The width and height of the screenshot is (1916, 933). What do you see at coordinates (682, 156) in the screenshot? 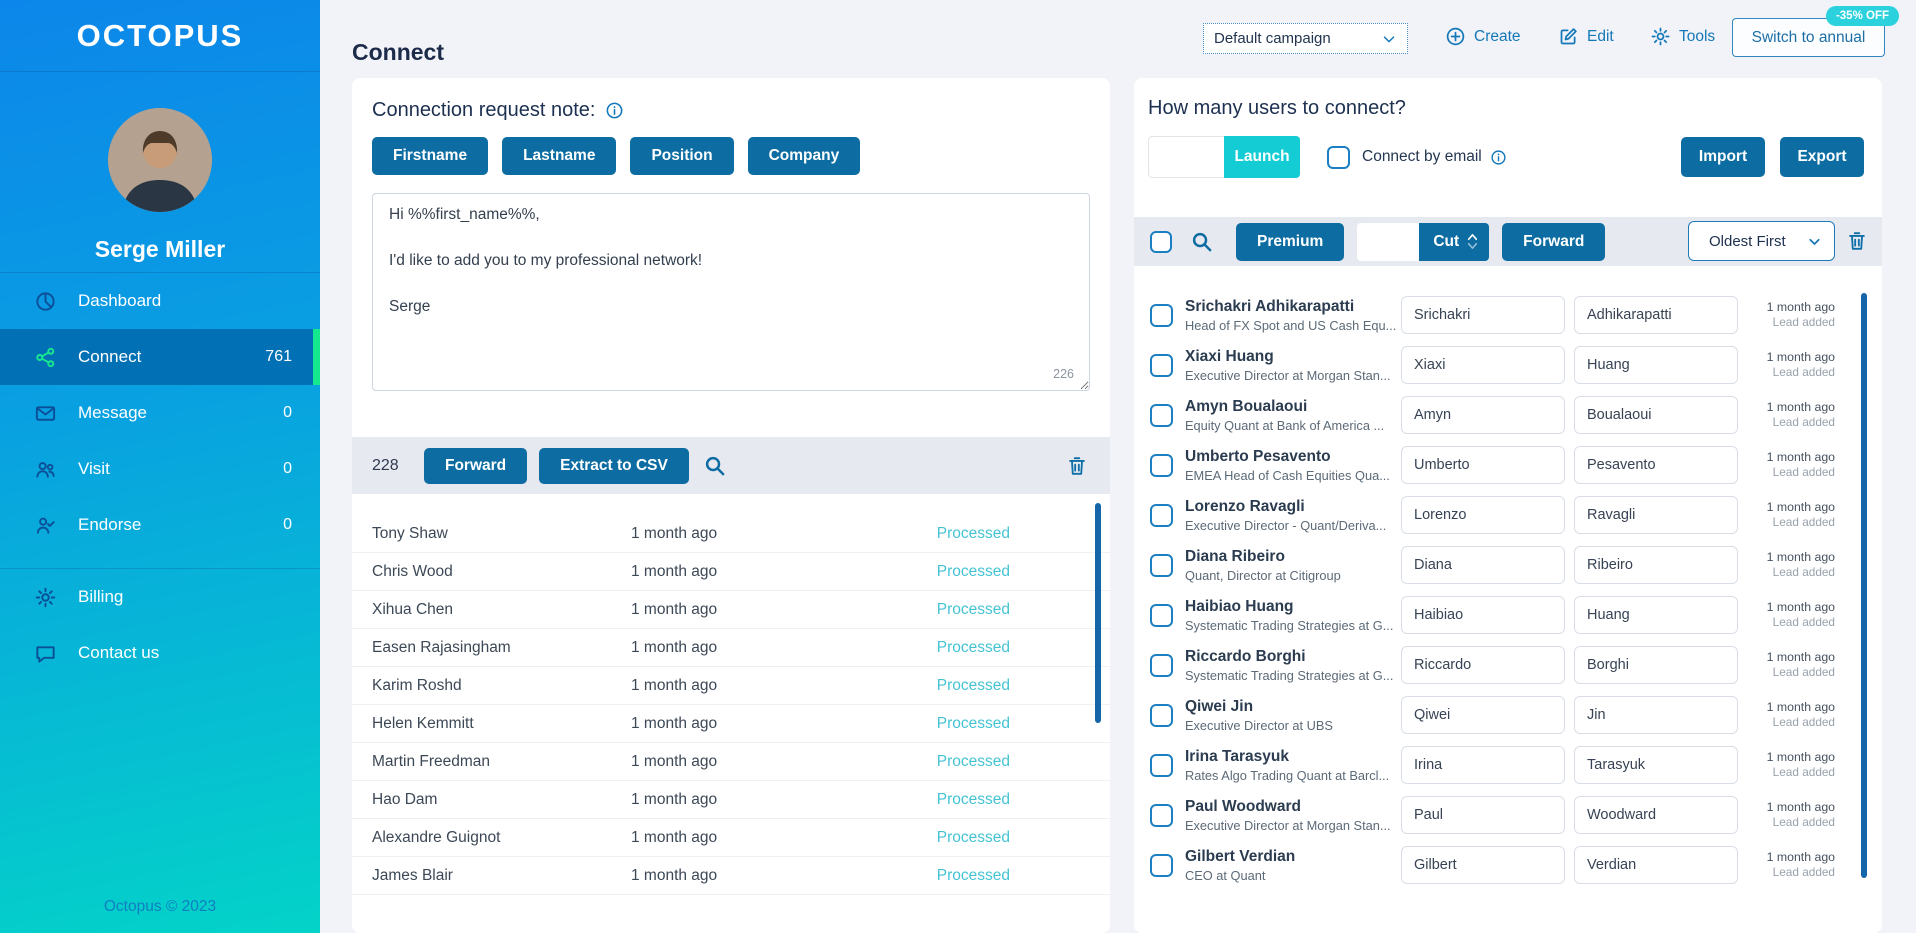
I see `variable-button: Position` at bounding box center [682, 156].